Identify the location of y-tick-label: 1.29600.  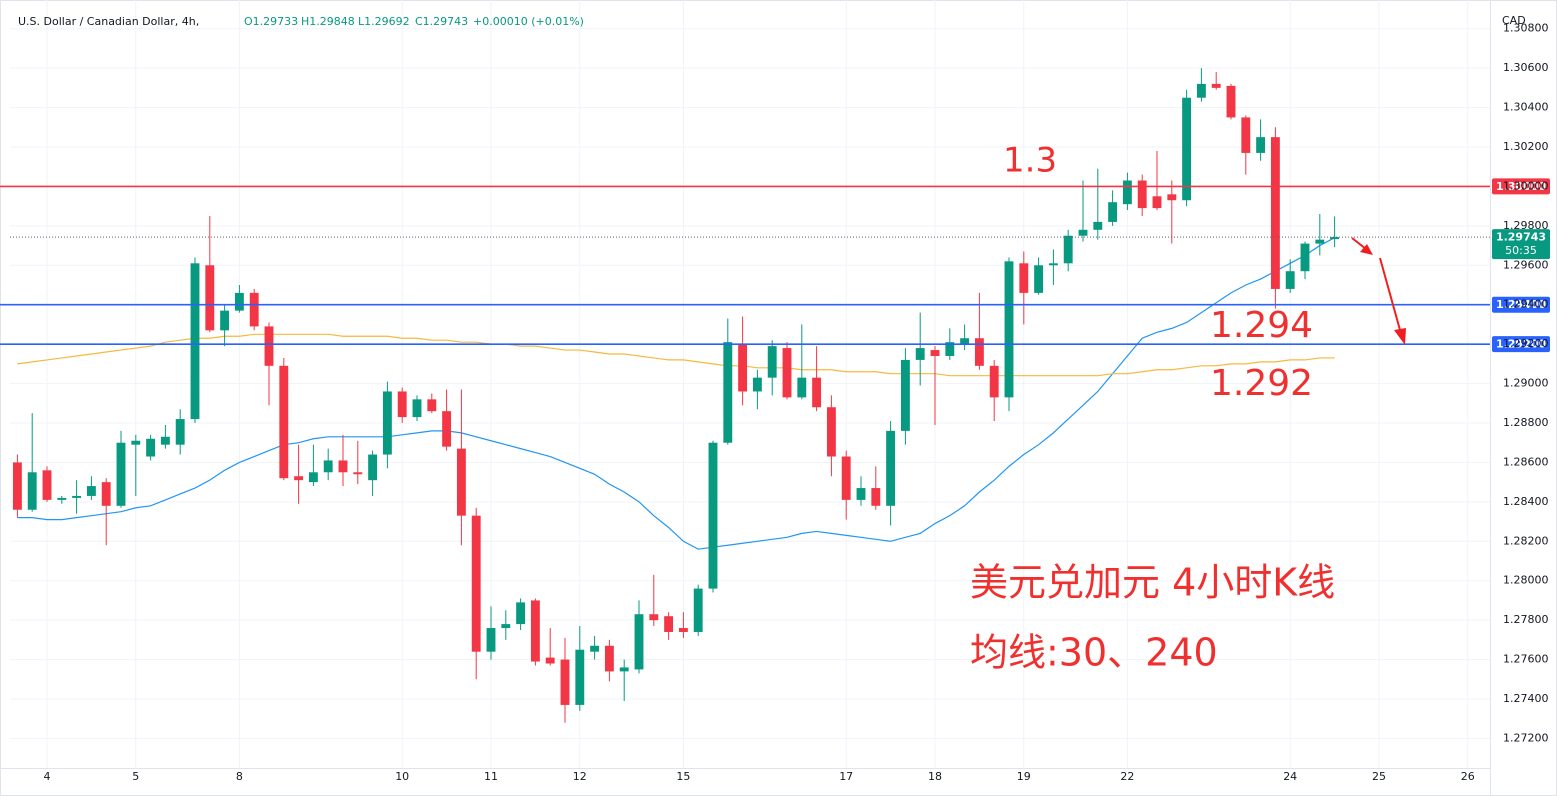
(1526, 264).